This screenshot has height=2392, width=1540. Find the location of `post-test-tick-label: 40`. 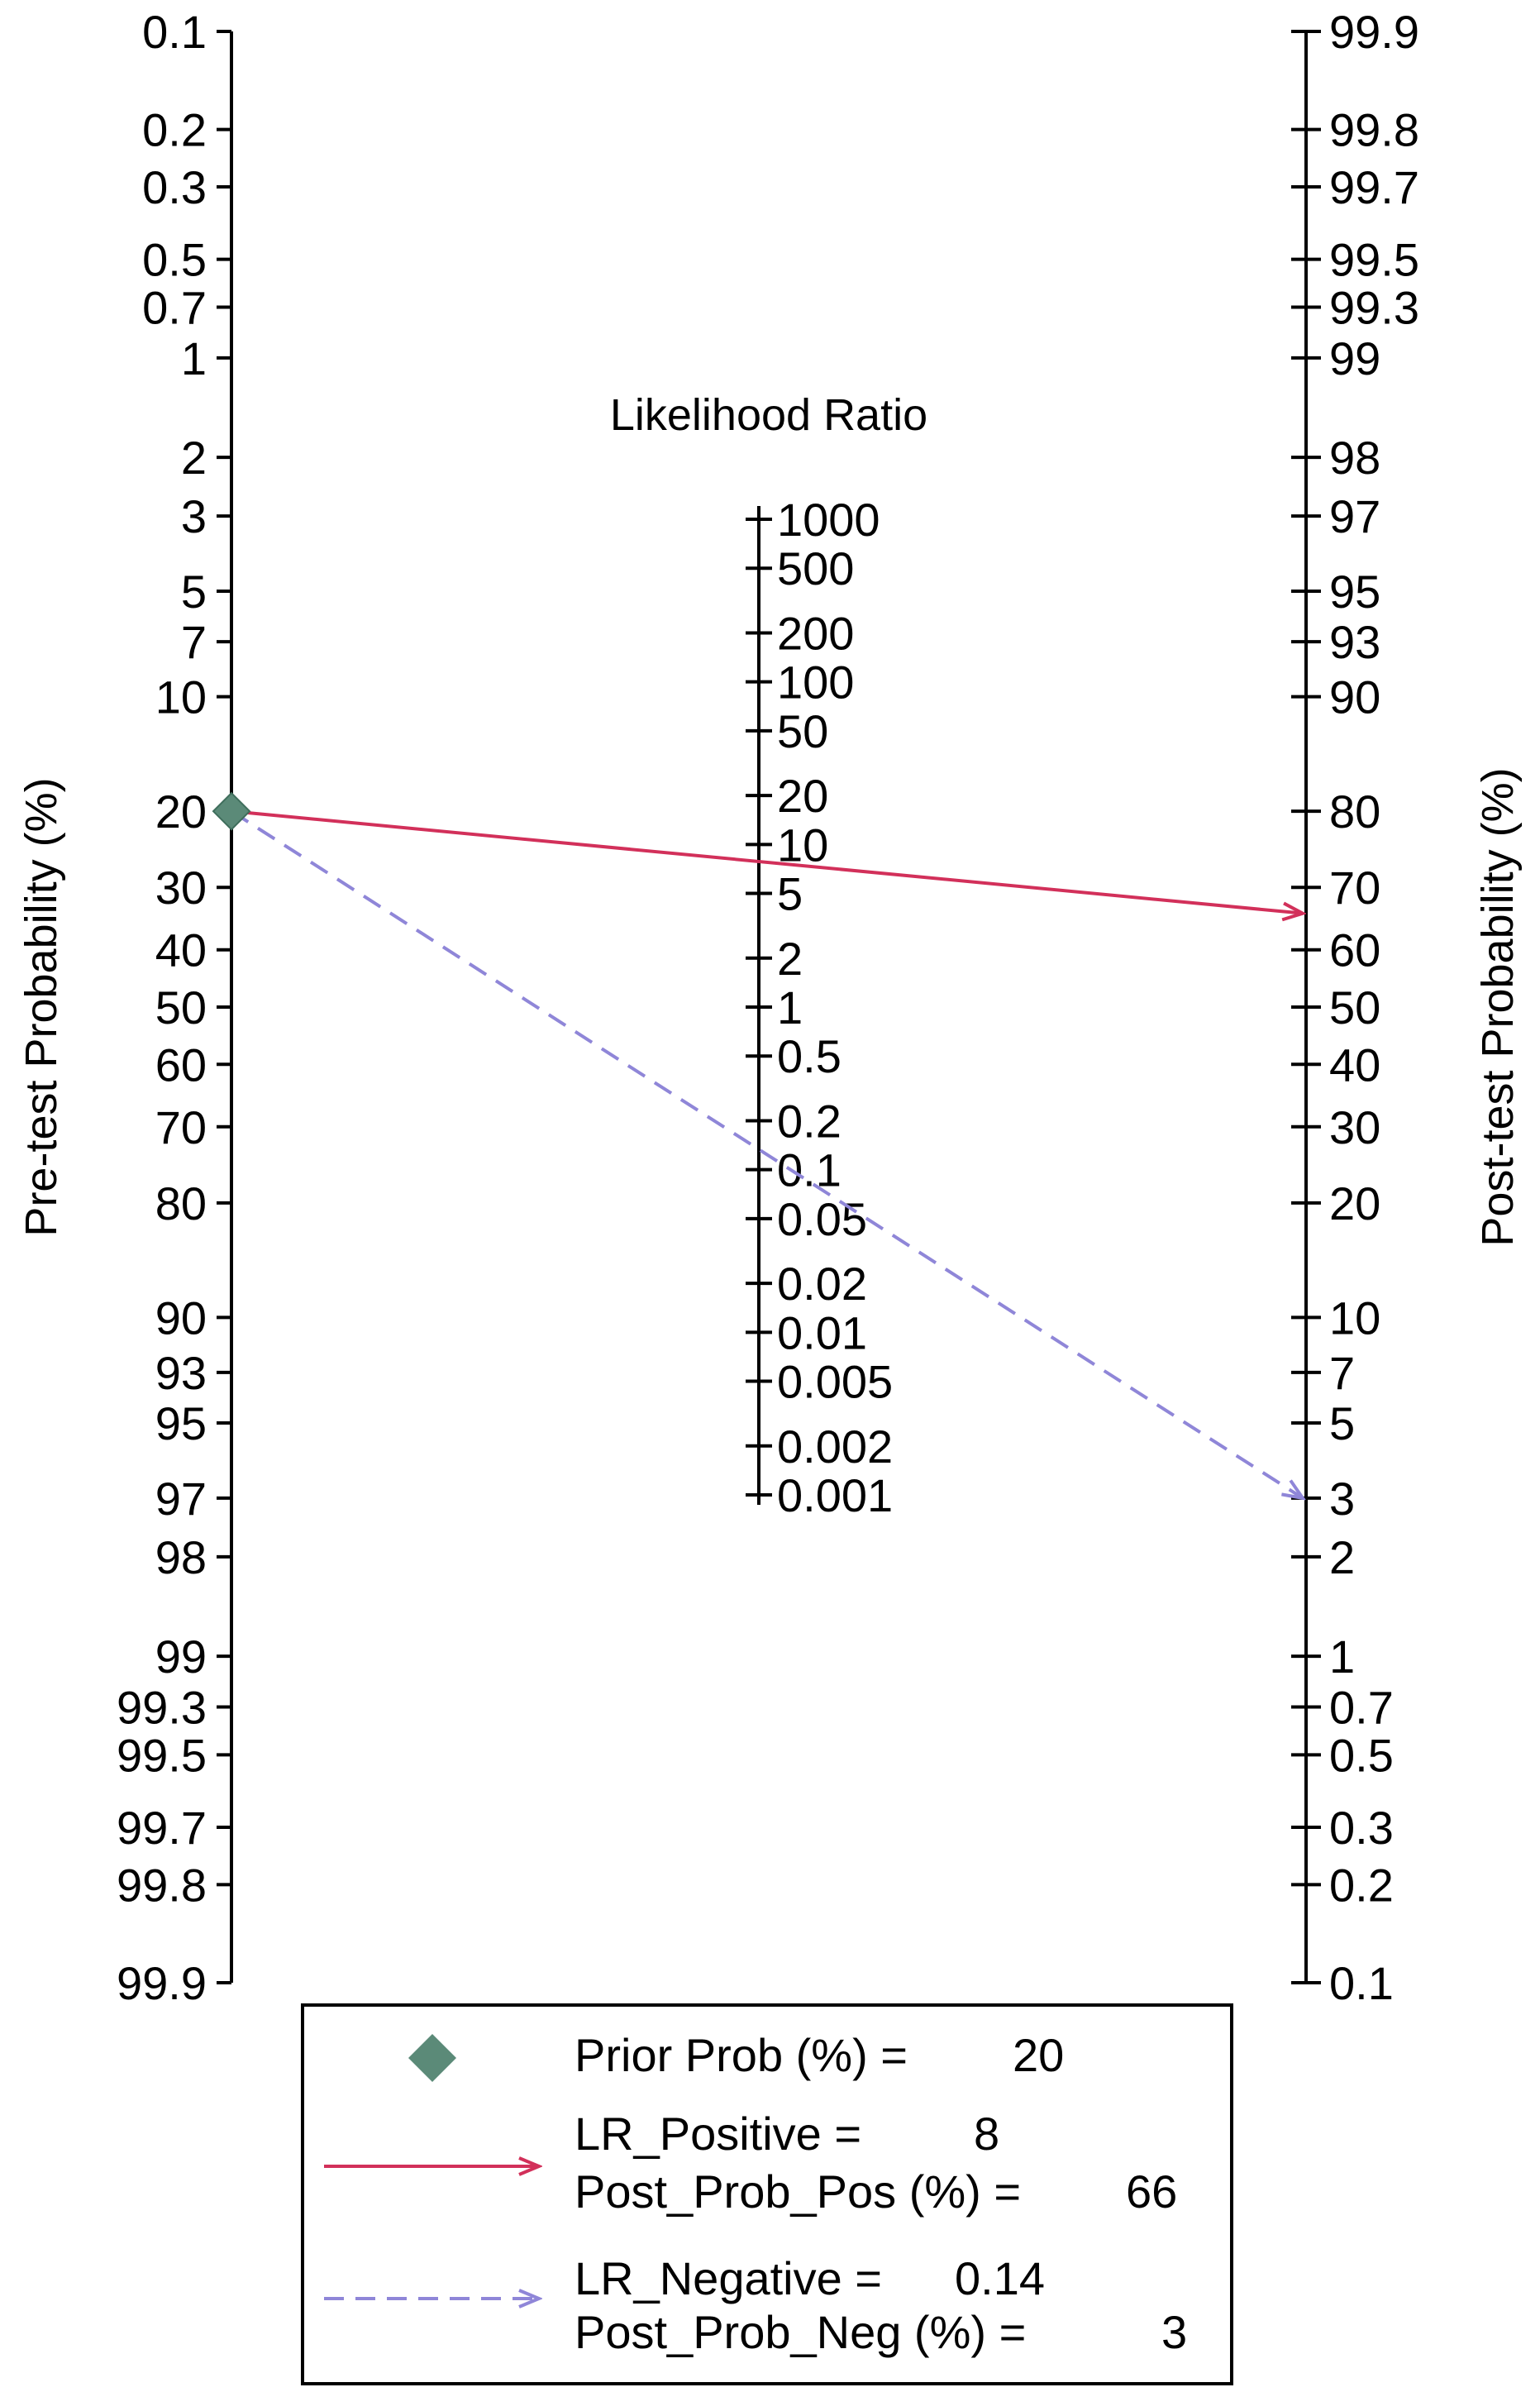

post-test-tick-label: 40 is located at coordinates (1354, 1064).